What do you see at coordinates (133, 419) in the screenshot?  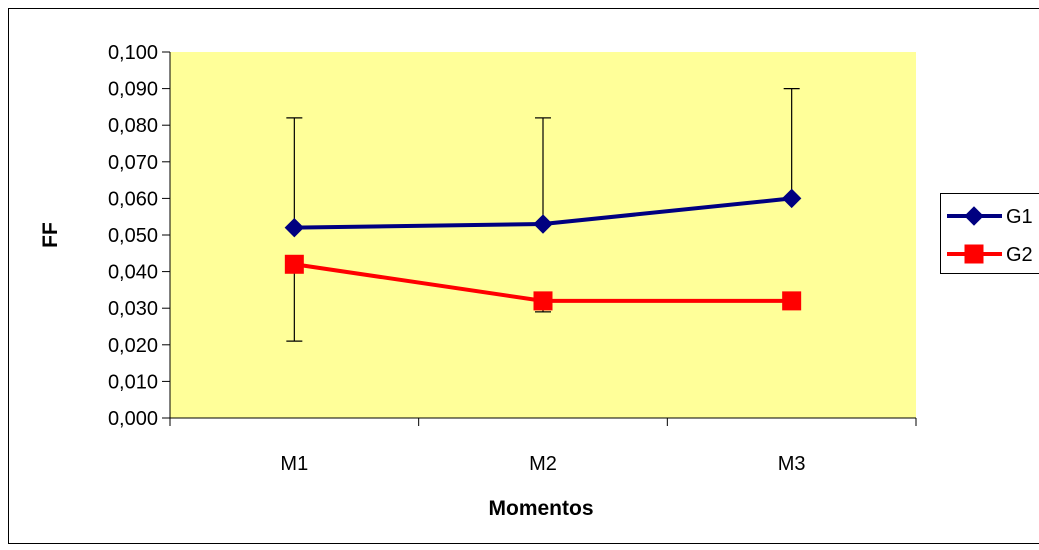 I see `y-tick-label: 0,000` at bounding box center [133, 419].